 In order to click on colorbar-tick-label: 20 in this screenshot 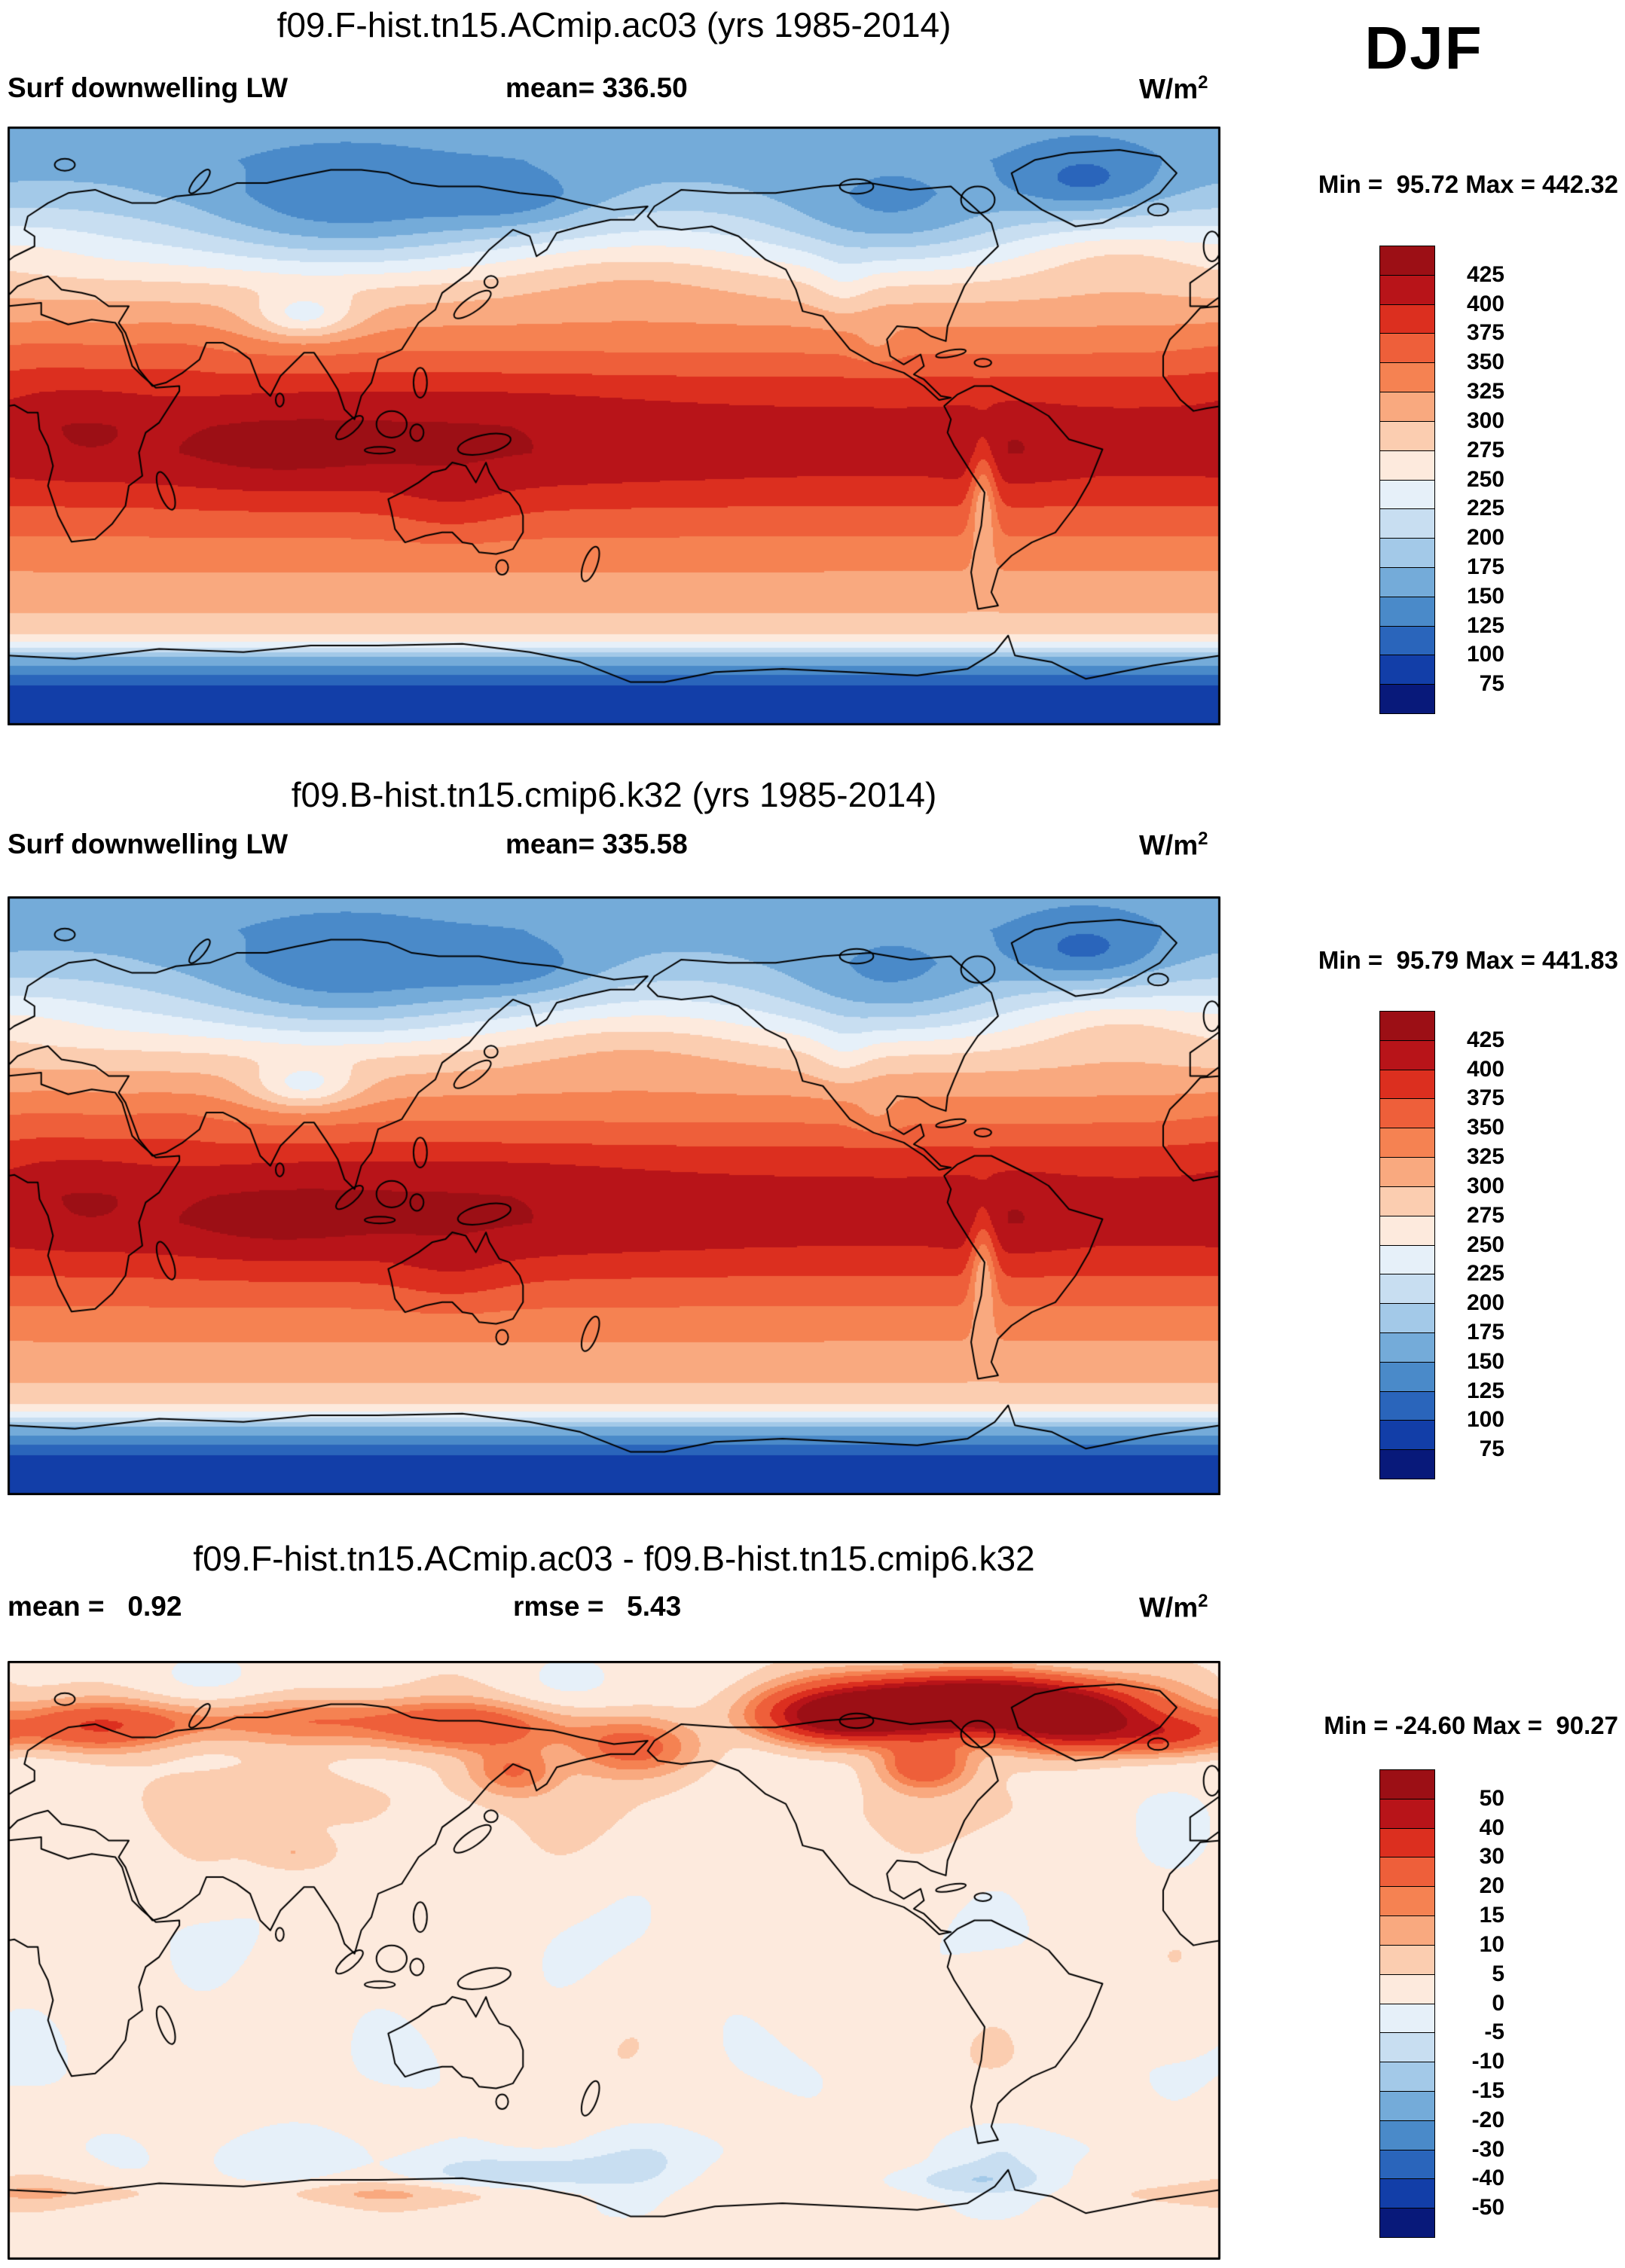, I will do `click(1491, 1886)`.